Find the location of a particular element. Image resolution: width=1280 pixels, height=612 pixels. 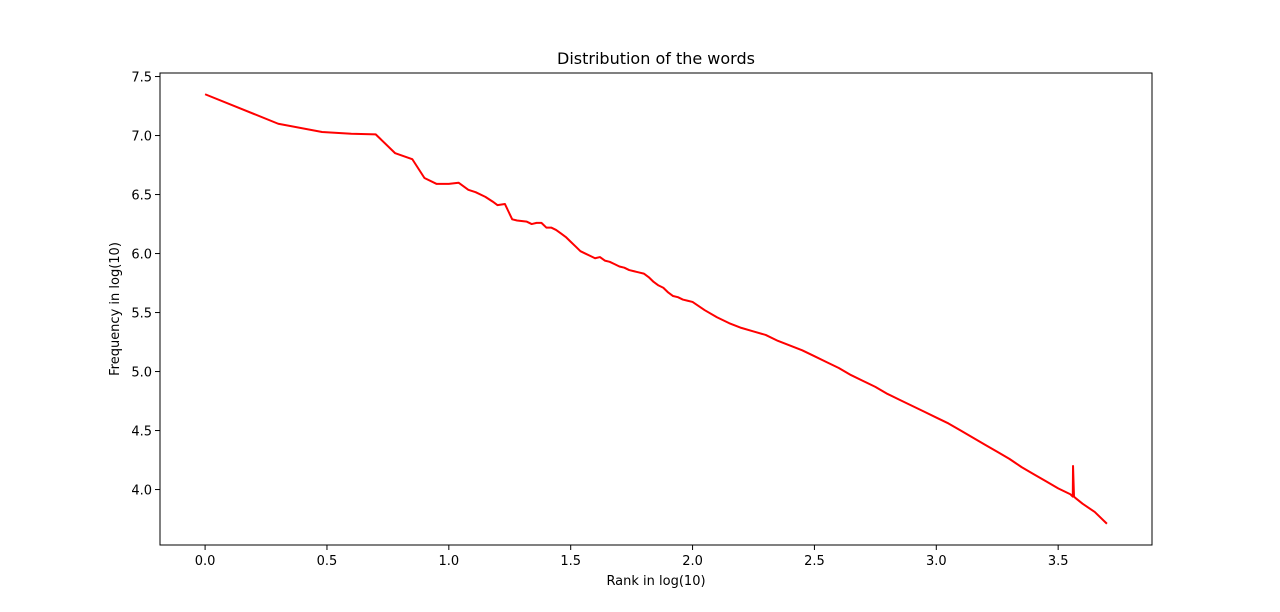

x-tick-label: 2.5 is located at coordinates (814, 561).